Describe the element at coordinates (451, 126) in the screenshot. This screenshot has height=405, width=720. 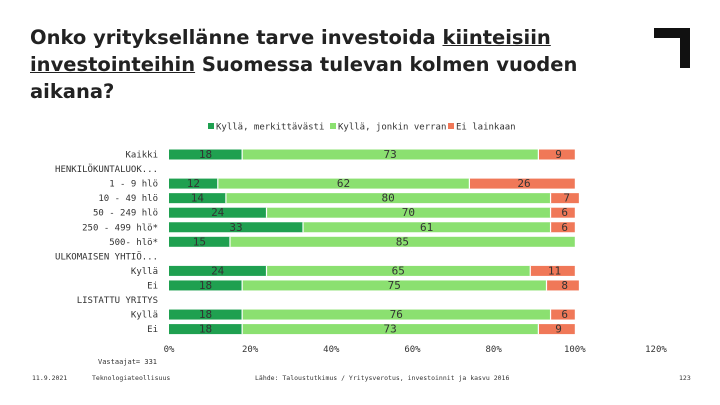
I see `legend-item-ei-lainkaan-swatch` at that location.